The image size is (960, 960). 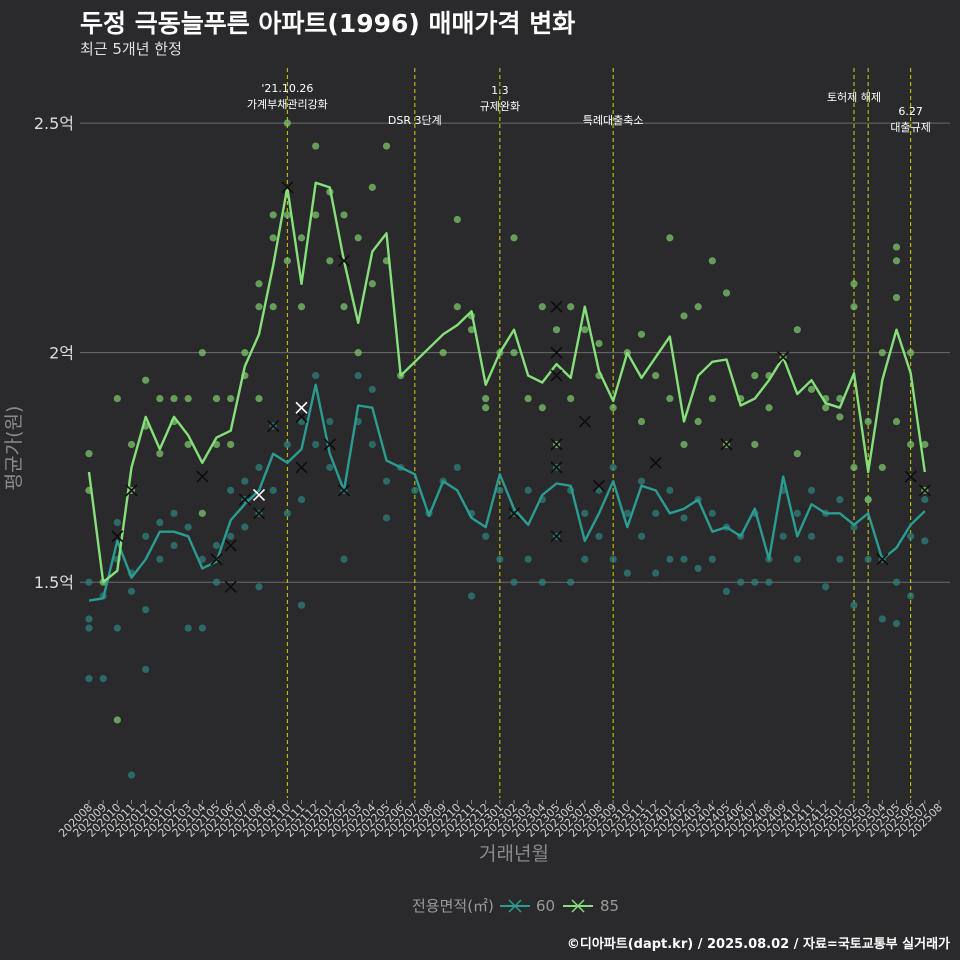 What do you see at coordinates (527, 906) in the screenshot?
I see `legend-item-60: 60` at bounding box center [527, 906].